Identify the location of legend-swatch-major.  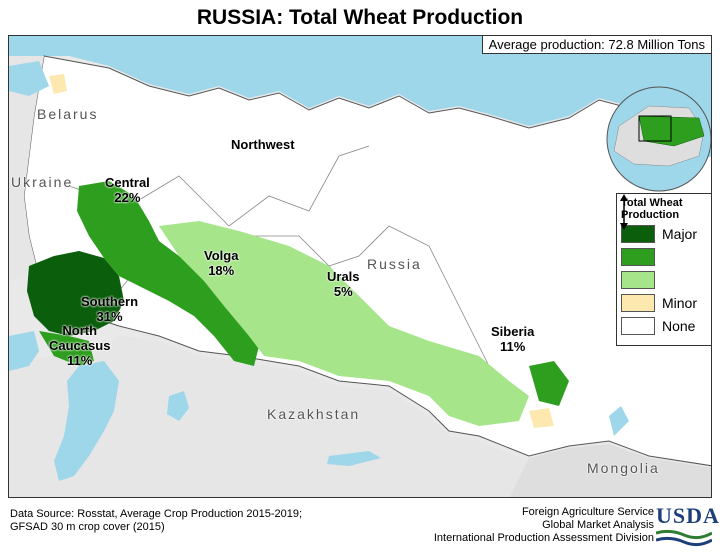
(638, 233).